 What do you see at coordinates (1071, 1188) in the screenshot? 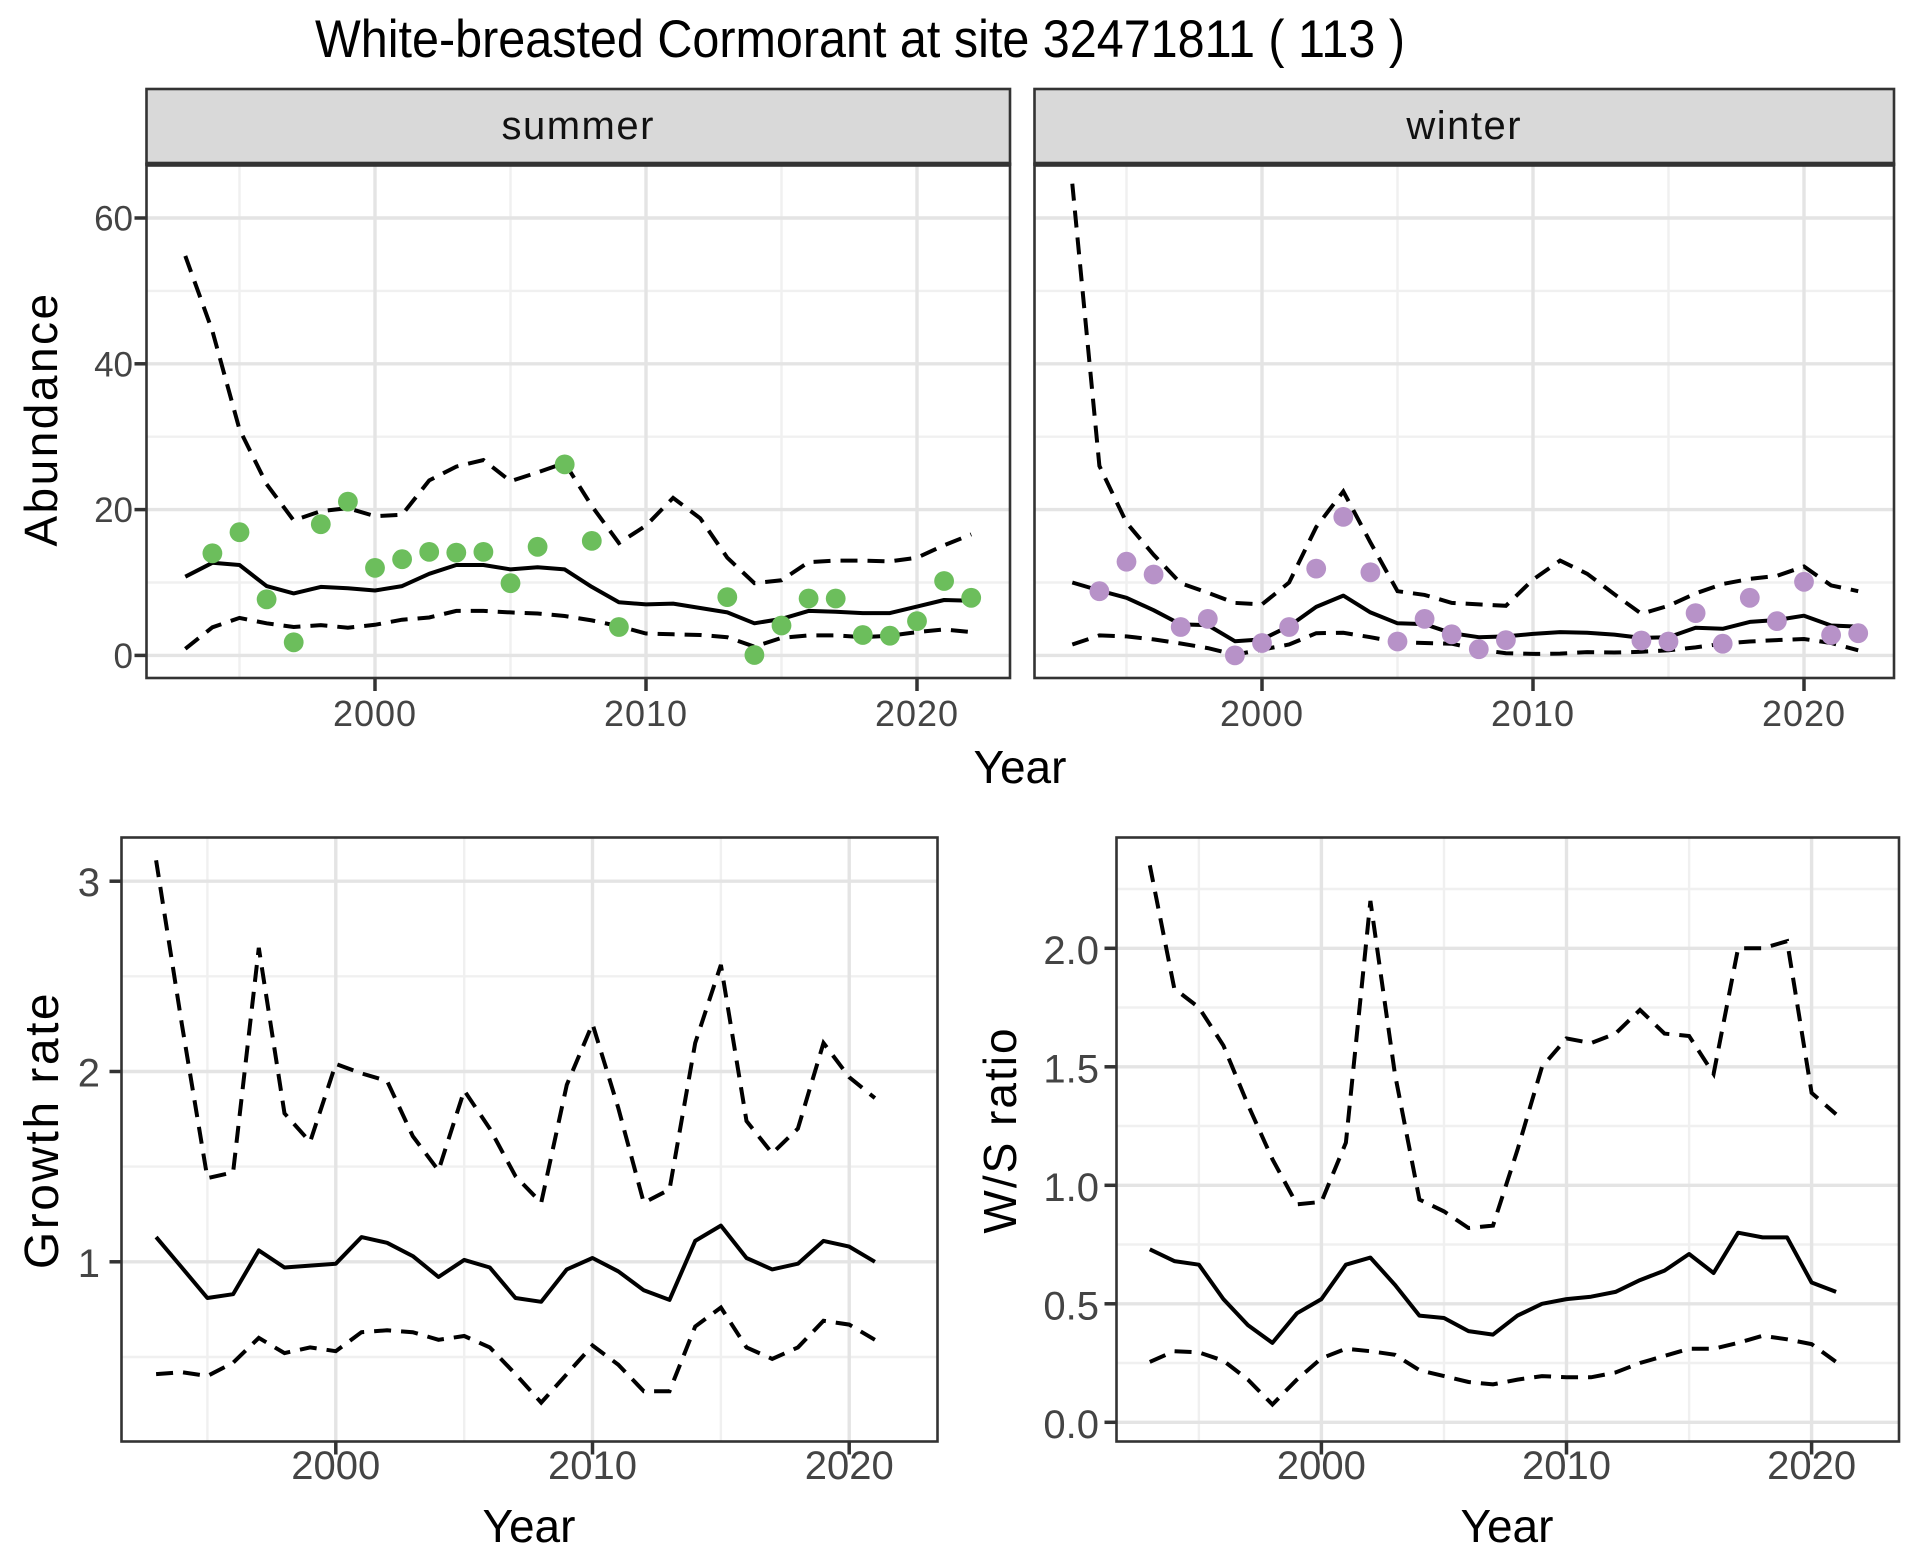
I see `svg-text: 1.0` at bounding box center [1071, 1188].